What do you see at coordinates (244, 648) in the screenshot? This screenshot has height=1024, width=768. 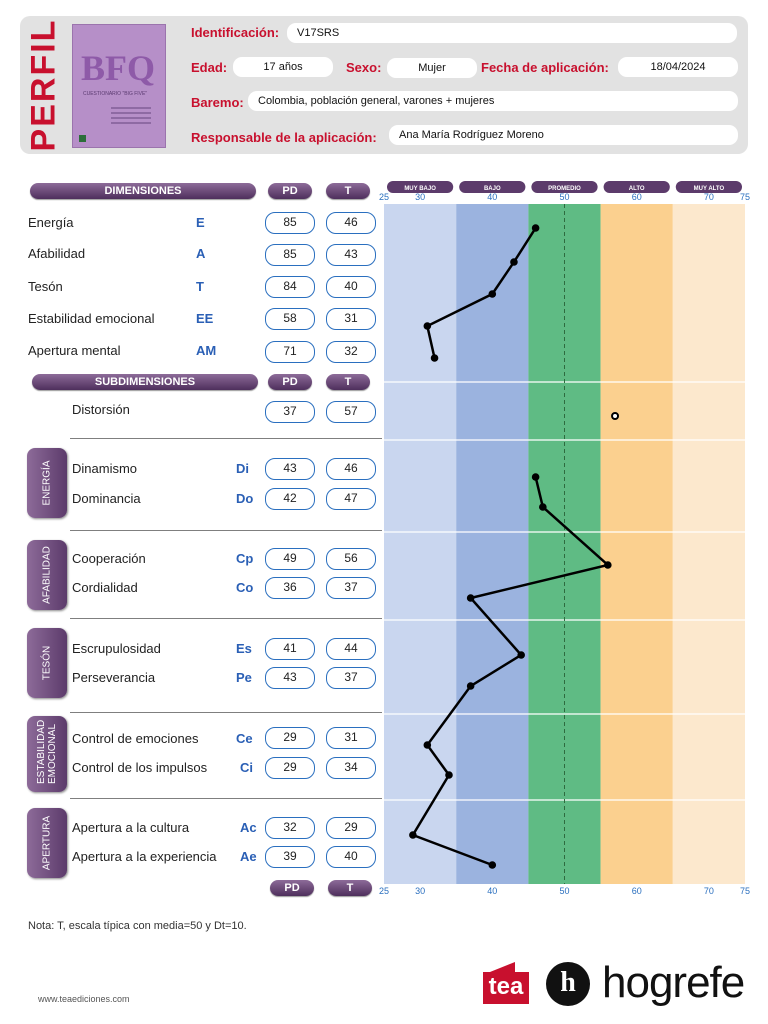 I see `subdimension-abbr: Es` at bounding box center [244, 648].